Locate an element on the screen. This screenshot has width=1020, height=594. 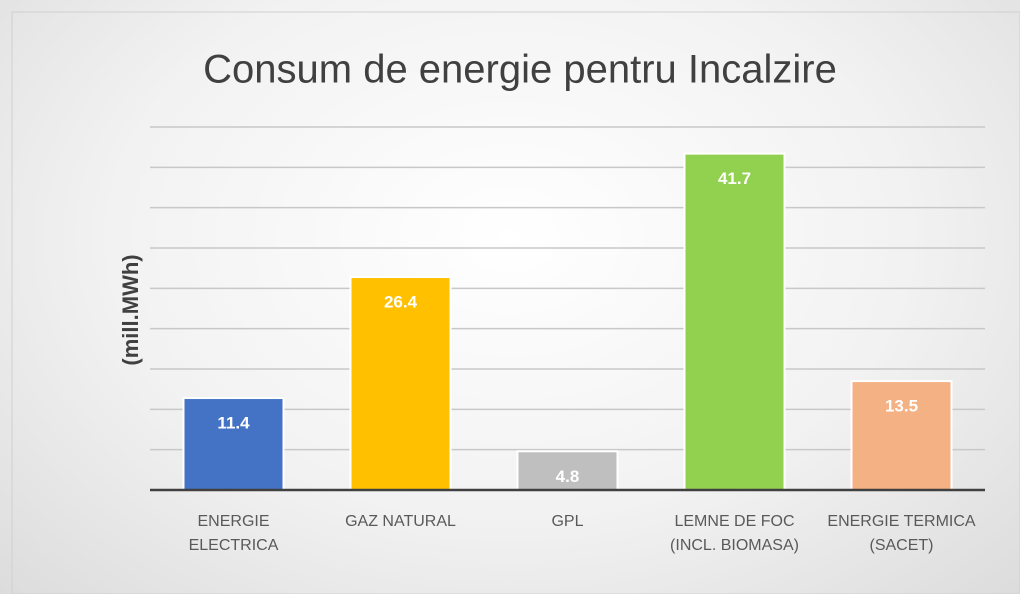
x-tick-label: LEMNE DE FOC (INCL. BIOMASA) is located at coordinates (734, 533).